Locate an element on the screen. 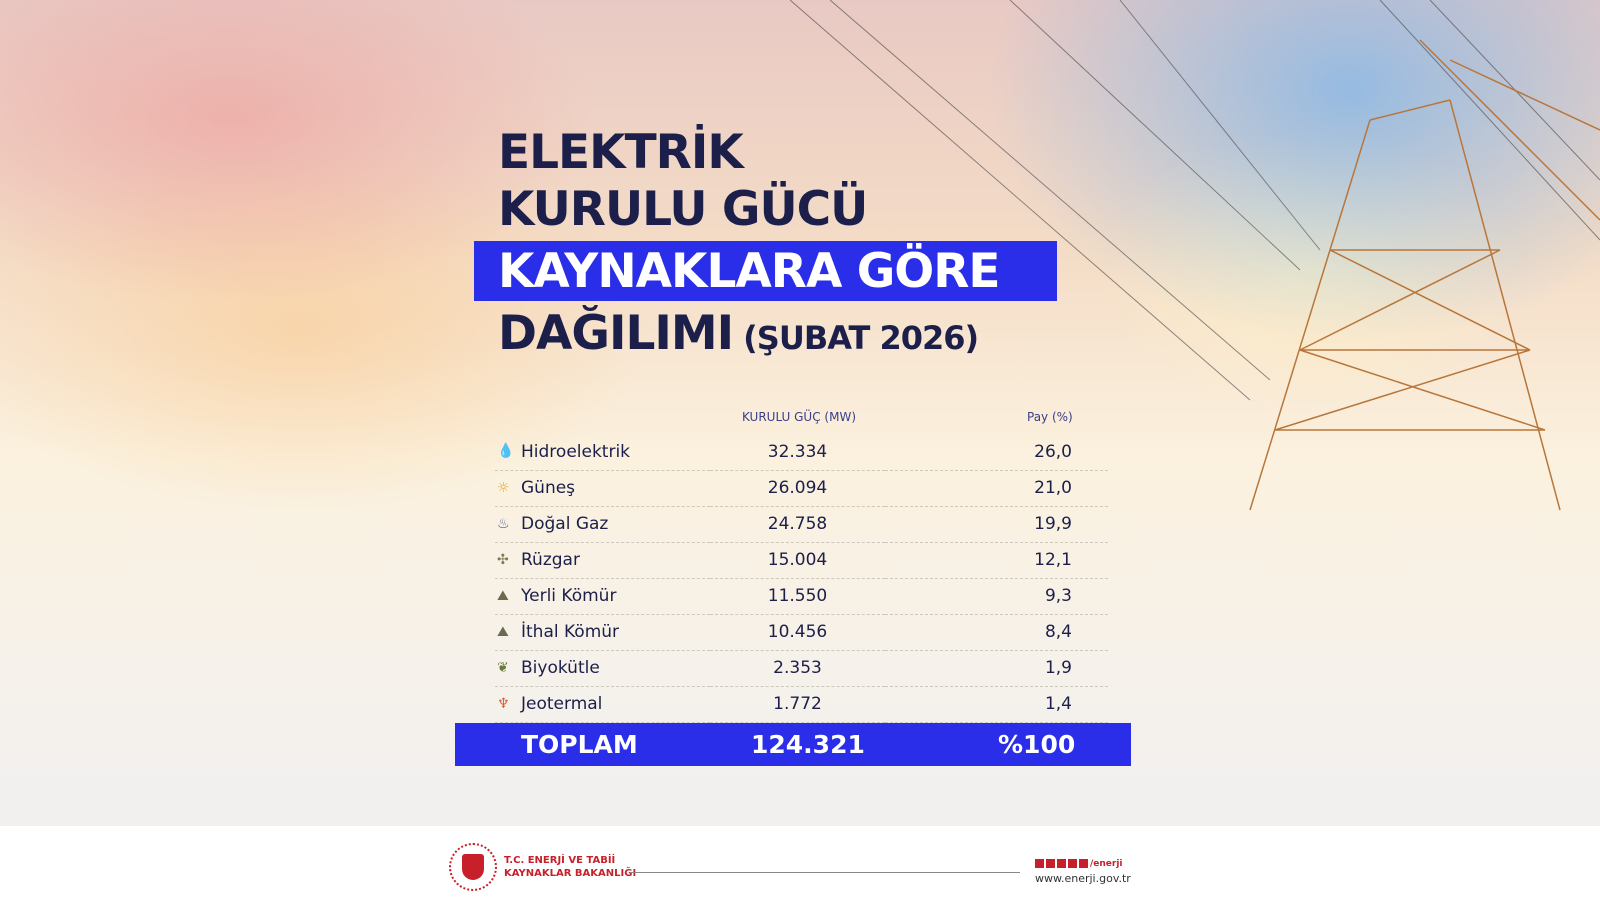 This screenshot has width=1600, height=900. total-pct: %100 is located at coordinates (1037, 744).